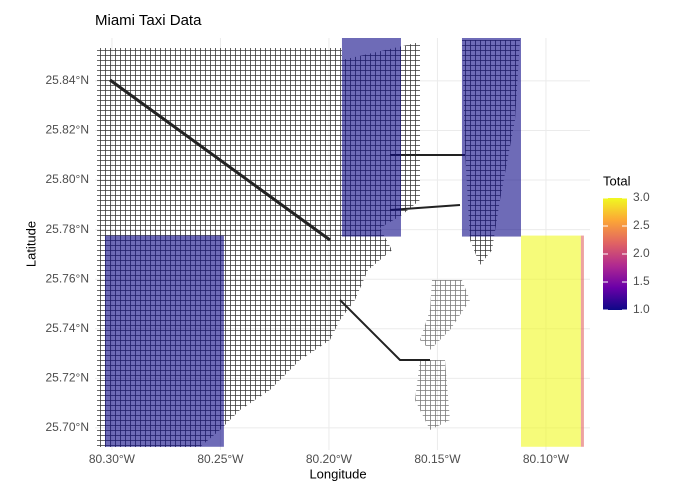 This screenshot has width=697, height=496. Describe the element at coordinates (337, 473) in the screenshot. I see `x-axis-title: Longitude` at that location.